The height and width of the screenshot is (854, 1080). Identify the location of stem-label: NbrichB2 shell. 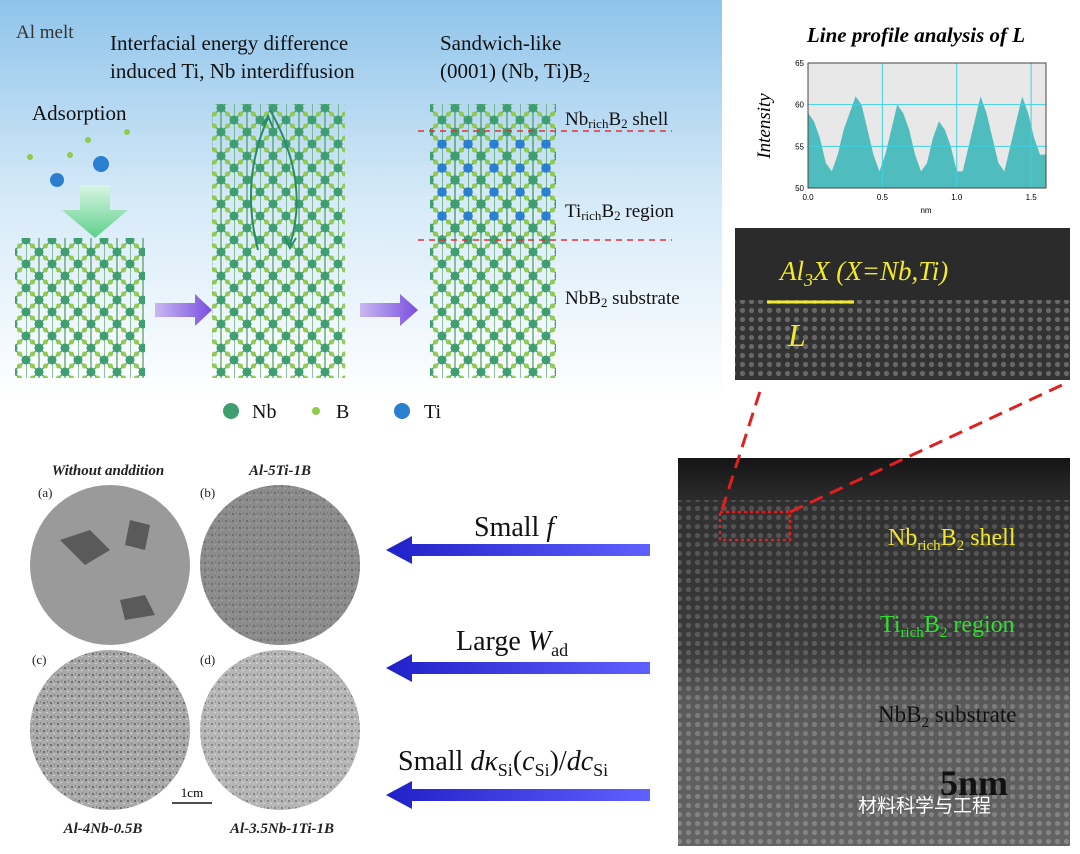
(952, 539).